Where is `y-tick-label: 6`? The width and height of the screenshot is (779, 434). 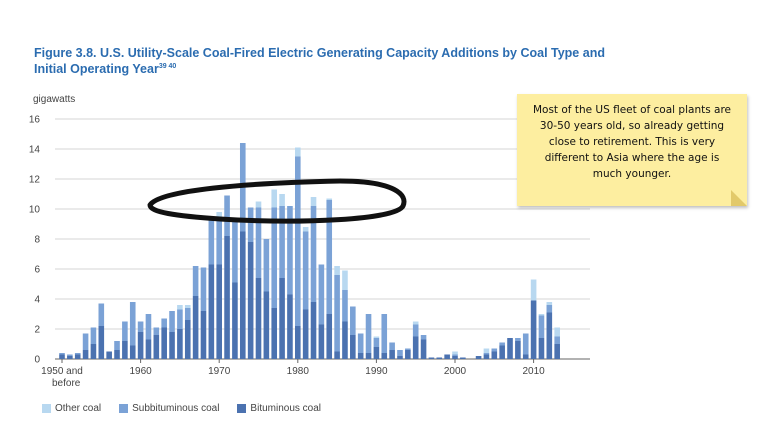 y-tick-label: 6 is located at coordinates (37, 270).